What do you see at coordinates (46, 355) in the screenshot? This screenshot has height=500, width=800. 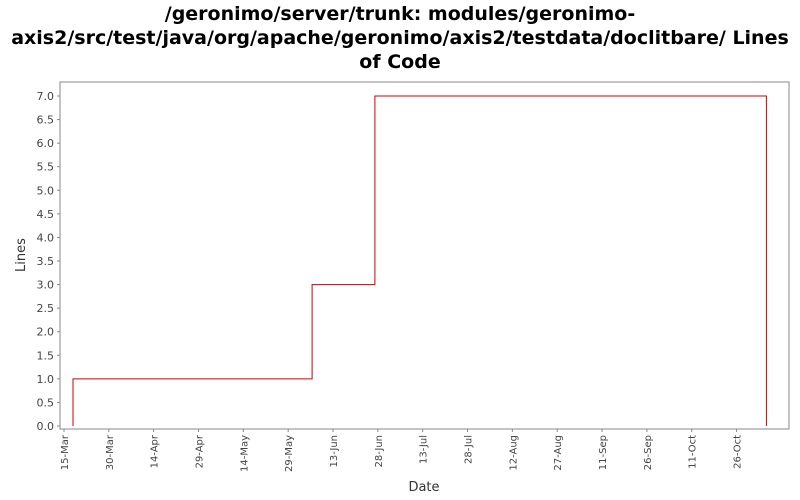 I see `y-tick-label: 1.5` at bounding box center [46, 355].